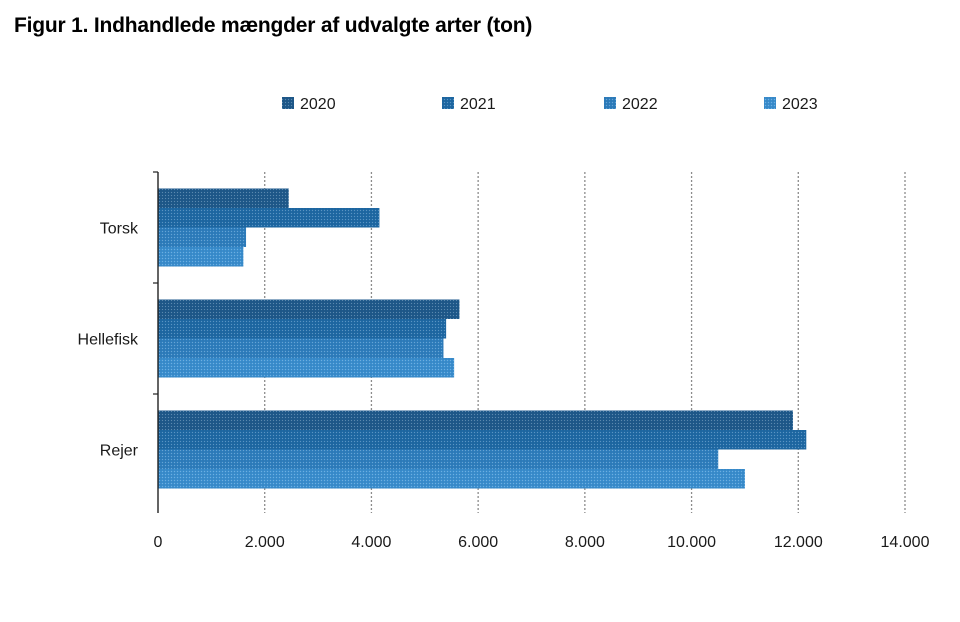 The width and height of the screenshot is (960, 622). I want to click on bar-rejer-2020, so click(475, 420).